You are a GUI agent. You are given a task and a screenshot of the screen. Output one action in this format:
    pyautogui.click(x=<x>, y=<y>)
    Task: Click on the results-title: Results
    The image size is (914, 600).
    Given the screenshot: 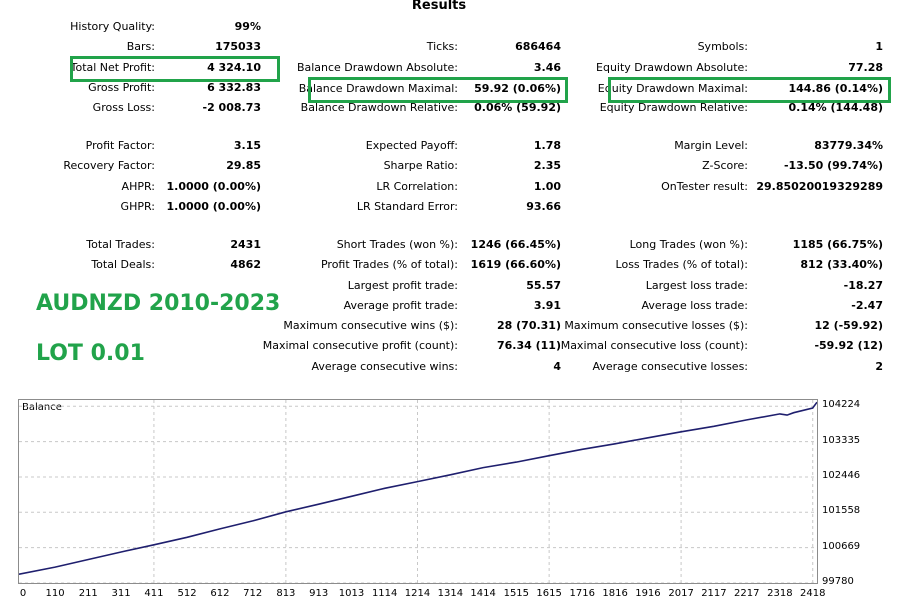 What is the action you would take?
    pyautogui.click(x=439, y=6)
    